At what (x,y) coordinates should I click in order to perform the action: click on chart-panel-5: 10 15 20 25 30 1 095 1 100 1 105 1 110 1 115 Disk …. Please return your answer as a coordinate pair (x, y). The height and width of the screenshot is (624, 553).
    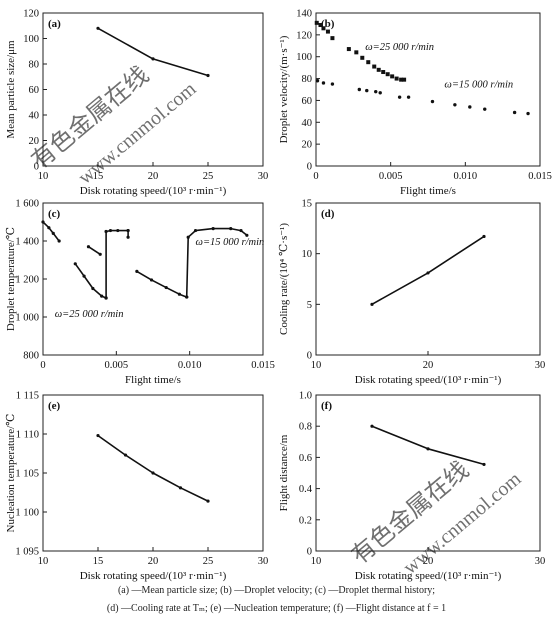
    Looking at the image, I should click on (136, 487).